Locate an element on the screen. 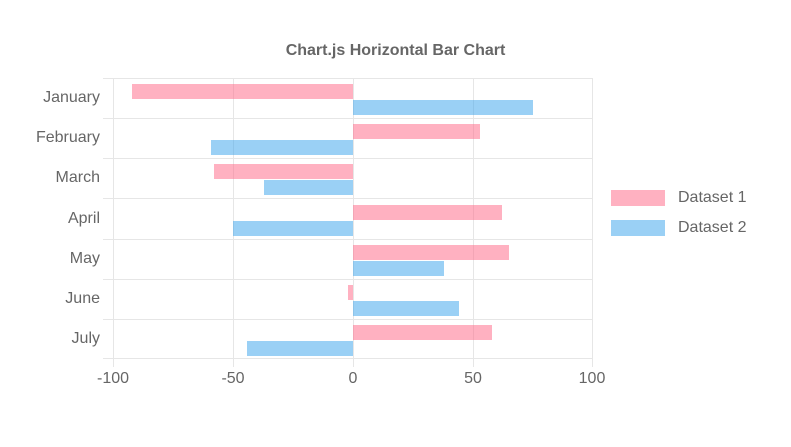 The height and width of the screenshot is (447, 791). y-category-label: April is located at coordinates (83, 218).